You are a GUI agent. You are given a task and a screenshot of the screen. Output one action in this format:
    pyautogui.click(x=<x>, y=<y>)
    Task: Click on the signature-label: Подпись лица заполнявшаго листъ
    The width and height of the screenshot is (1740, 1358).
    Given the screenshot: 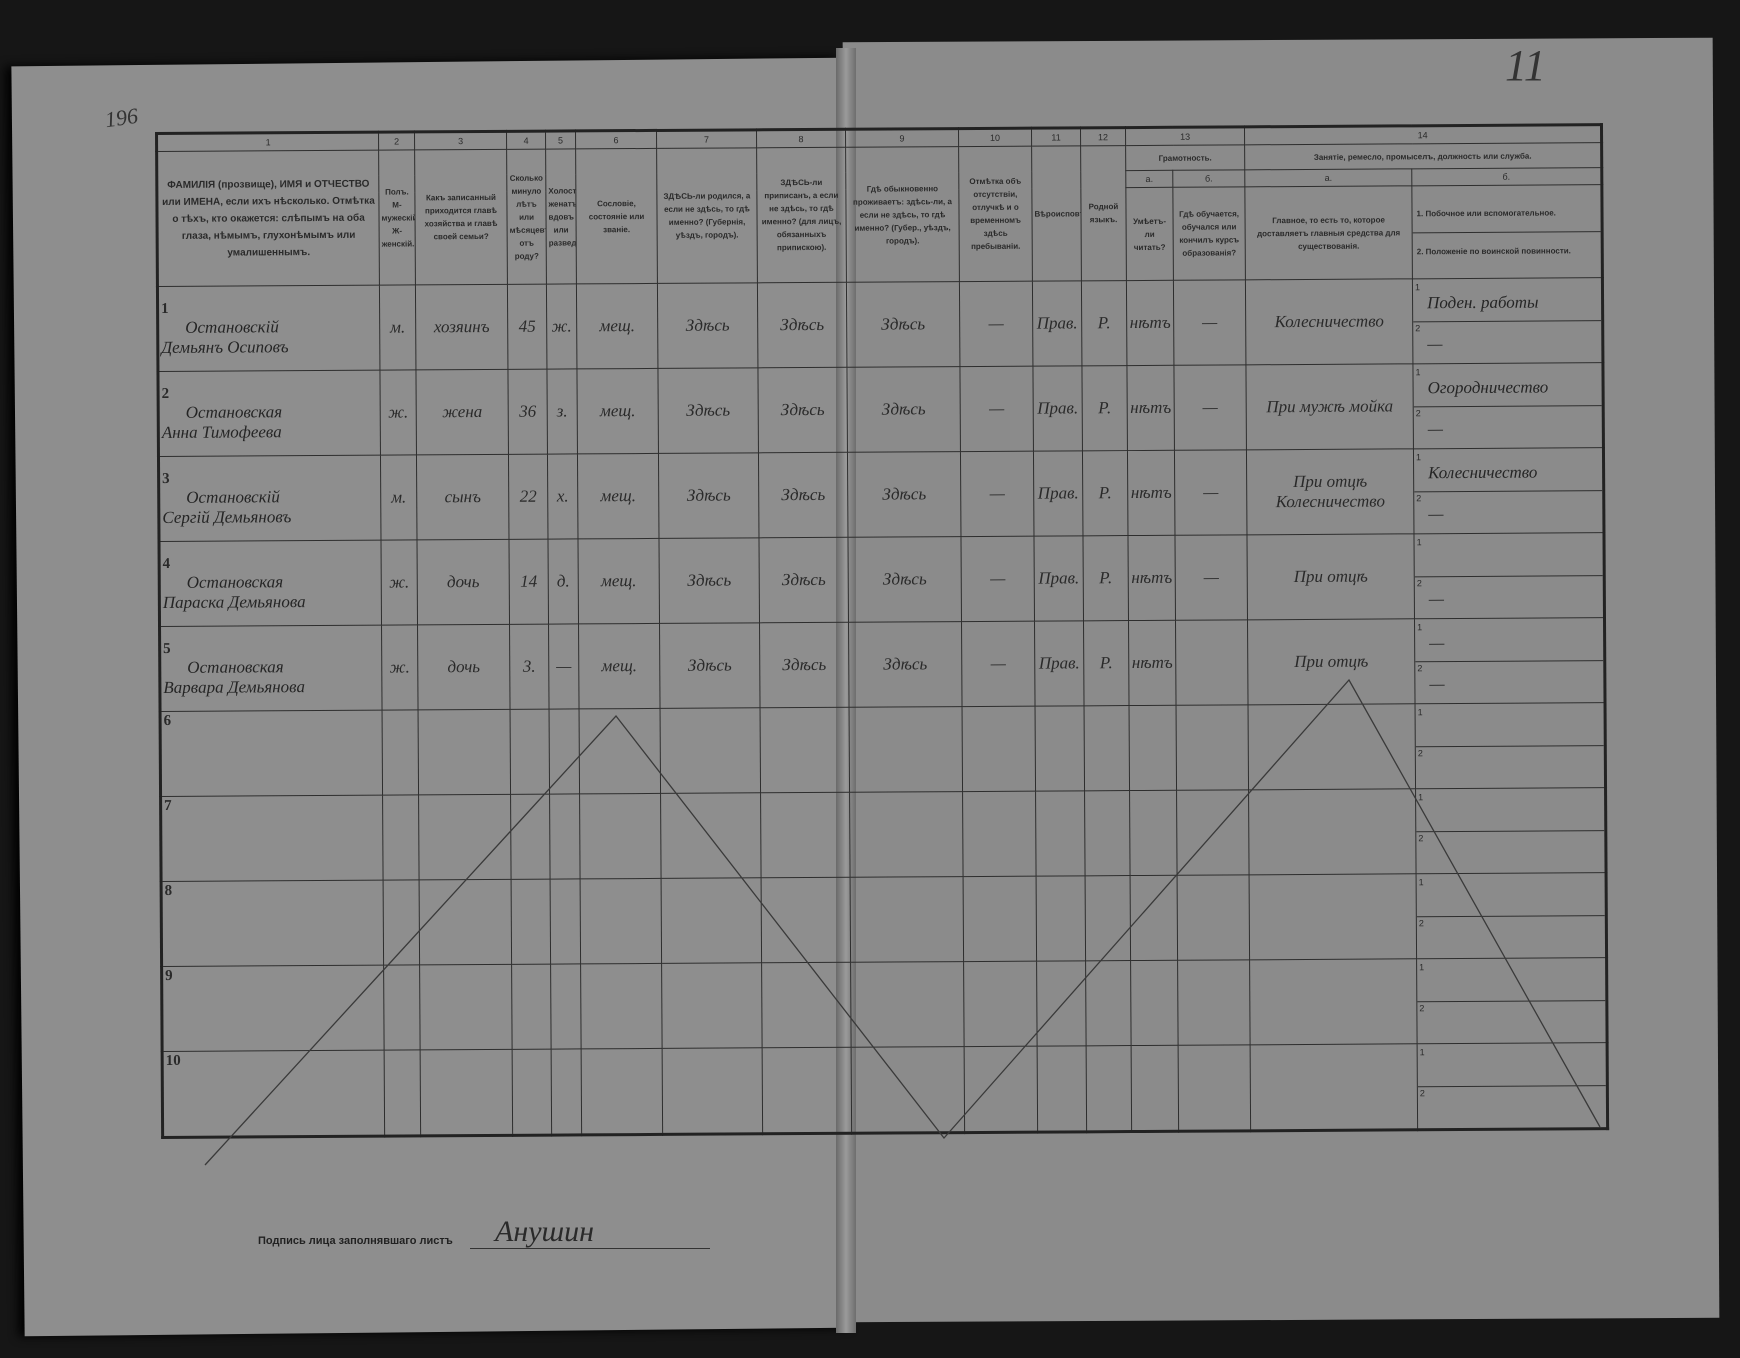 What is the action you would take?
    pyautogui.click(x=355, y=1241)
    